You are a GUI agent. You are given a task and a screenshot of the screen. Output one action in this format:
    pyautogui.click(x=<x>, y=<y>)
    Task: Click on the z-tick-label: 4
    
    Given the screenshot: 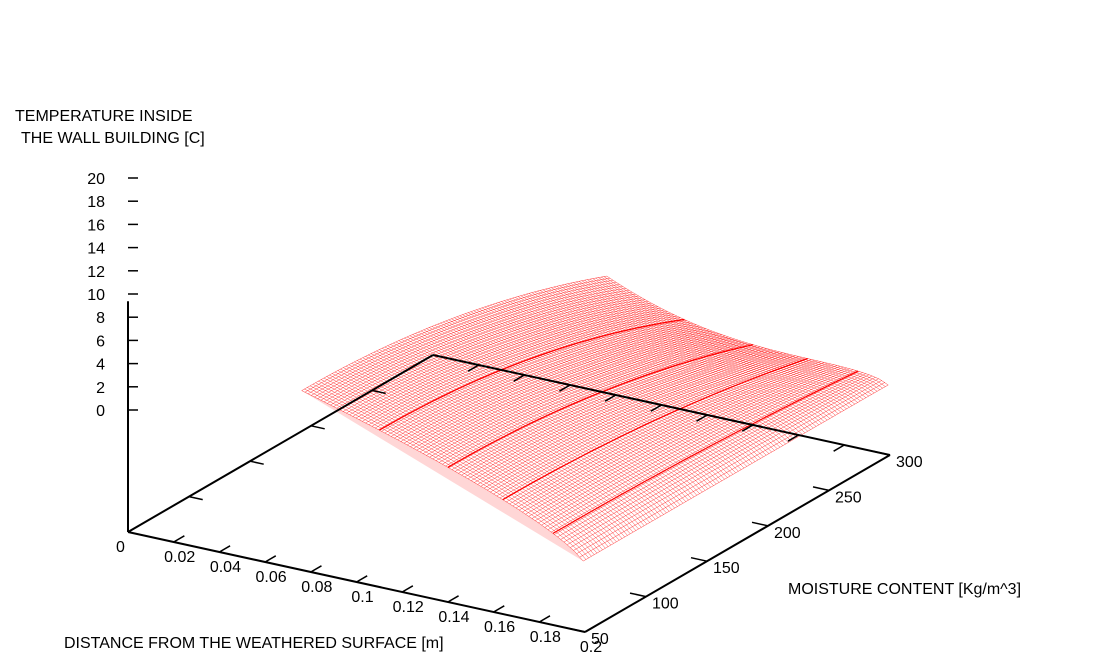 What is the action you would take?
    pyautogui.click(x=100, y=365)
    